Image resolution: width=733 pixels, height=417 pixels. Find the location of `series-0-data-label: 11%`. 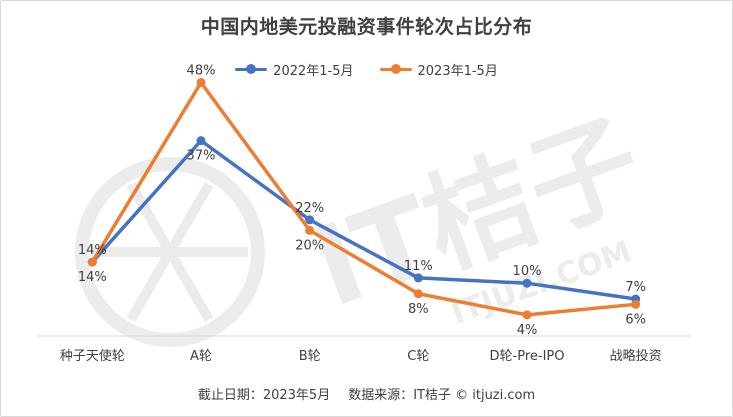

series-0-data-label: 11% is located at coordinates (418, 266).